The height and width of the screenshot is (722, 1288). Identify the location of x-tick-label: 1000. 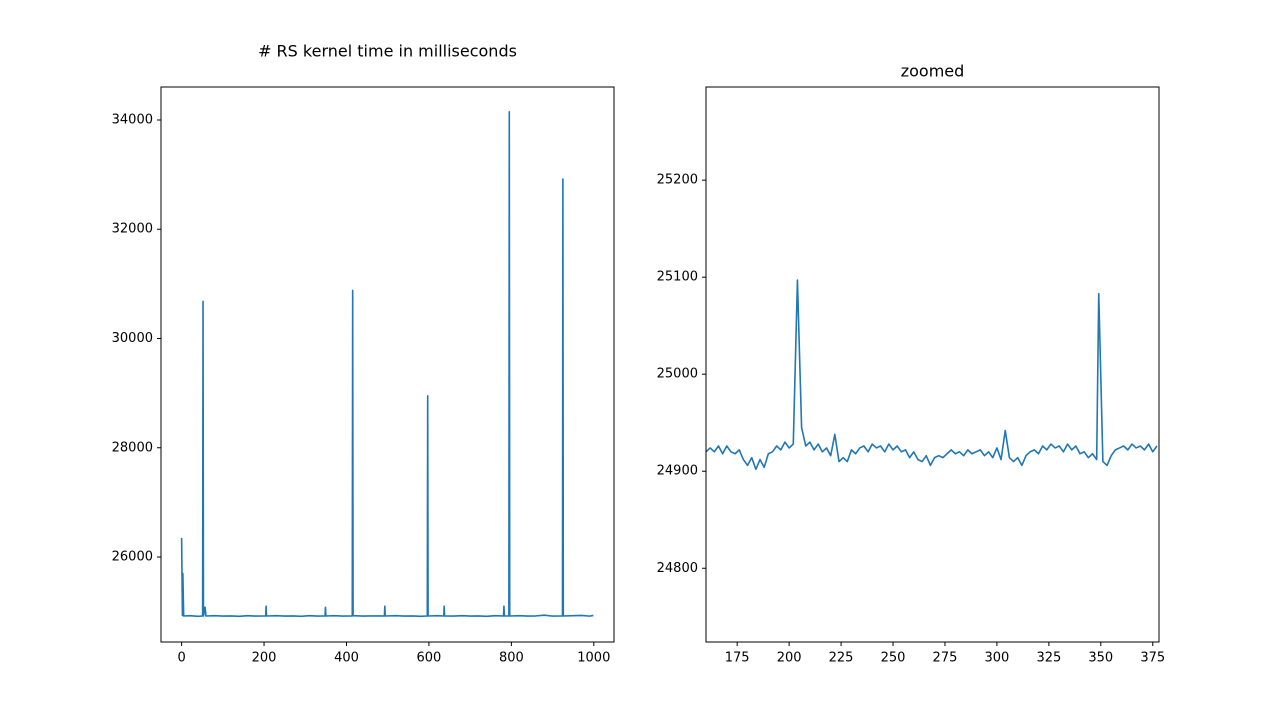
(593, 658).